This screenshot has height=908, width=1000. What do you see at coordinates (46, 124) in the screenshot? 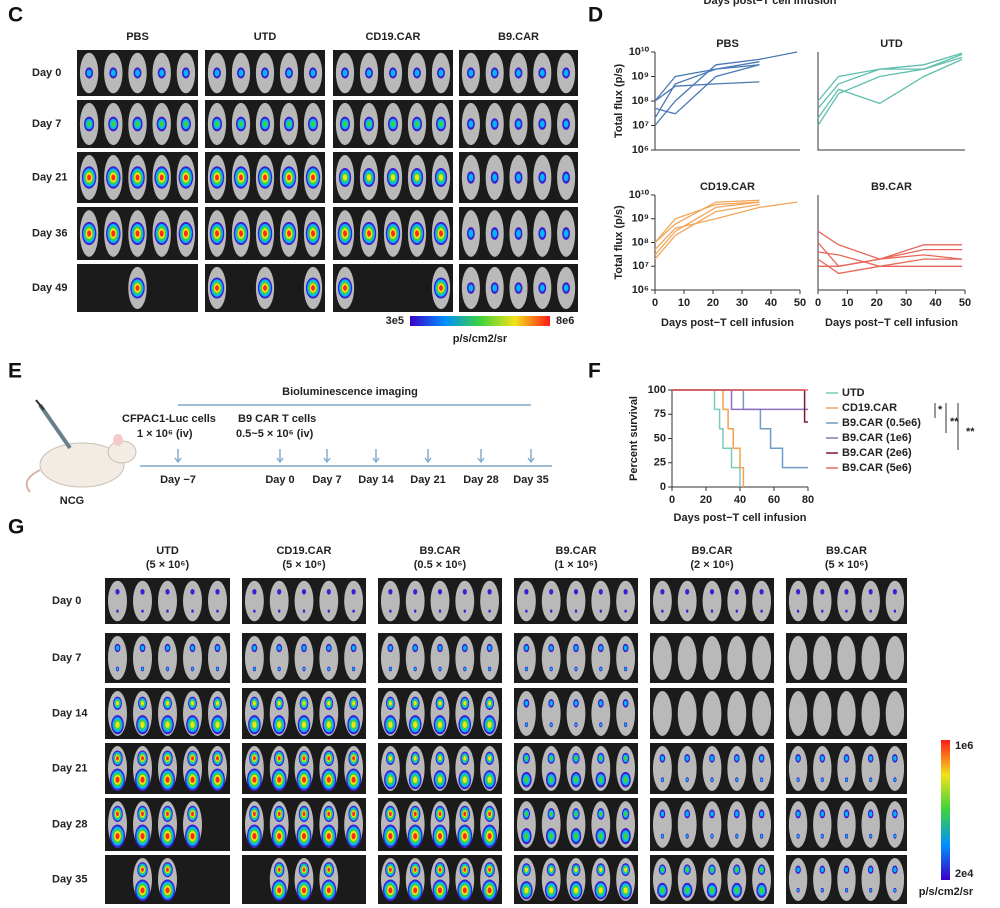
I see `row-label: Day 7` at bounding box center [46, 124].